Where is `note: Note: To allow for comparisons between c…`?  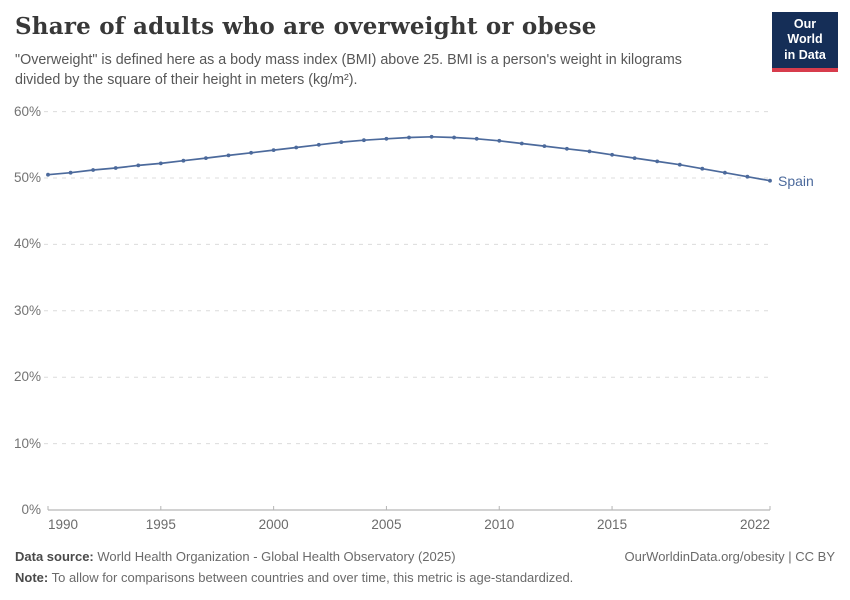 note: Note: To allow for comparisons between c… is located at coordinates (425, 578).